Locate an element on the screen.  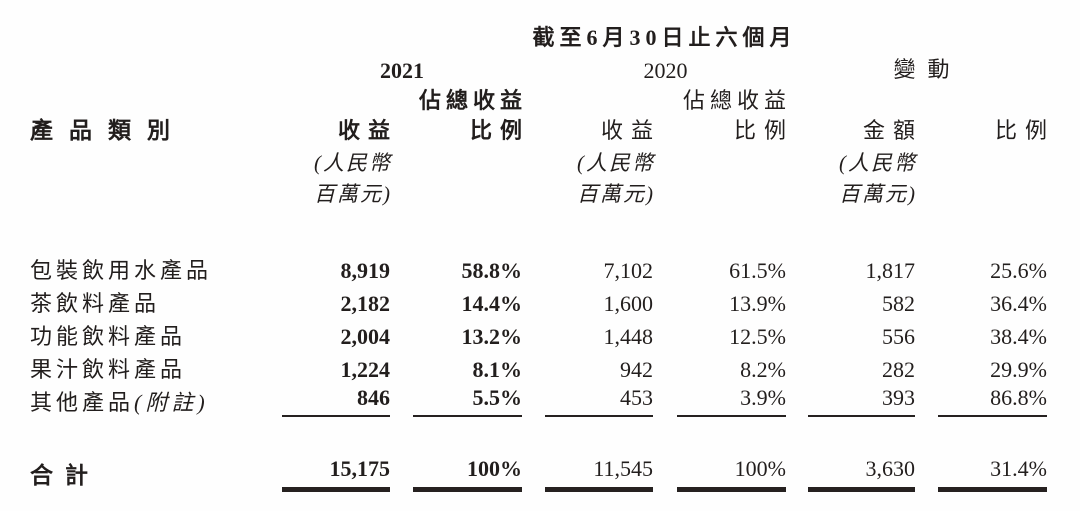
ratio-2021-cell: 5.5% is located at coordinates (467, 400).